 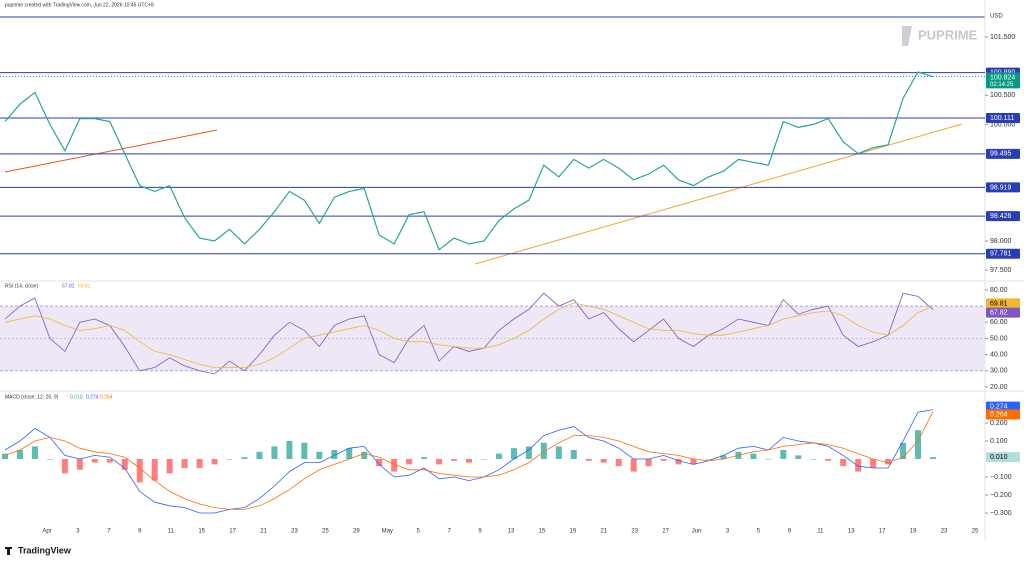 What do you see at coordinates (948, 34) in the screenshot?
I see `logo-text: PUPRIME` at bounding box center [948, 34].